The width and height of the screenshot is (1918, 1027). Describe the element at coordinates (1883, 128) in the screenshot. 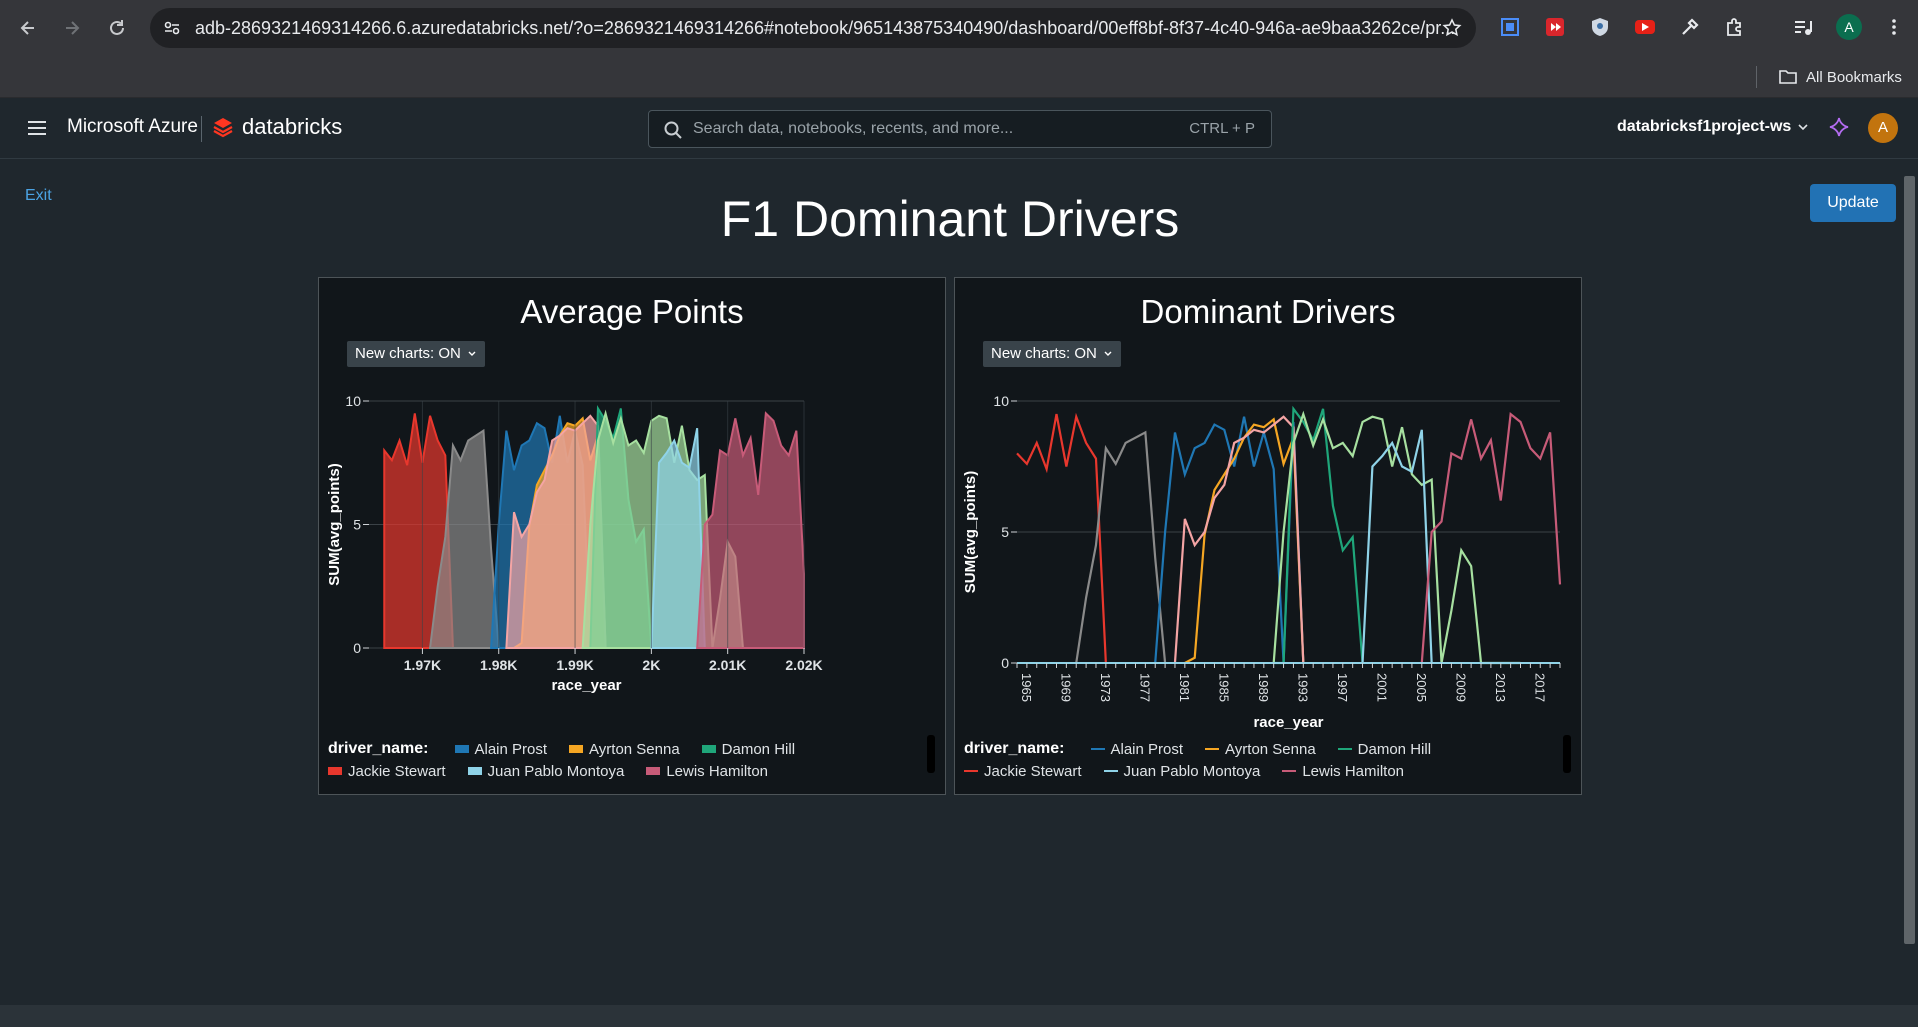

I see `user-avatar: A` at that location.